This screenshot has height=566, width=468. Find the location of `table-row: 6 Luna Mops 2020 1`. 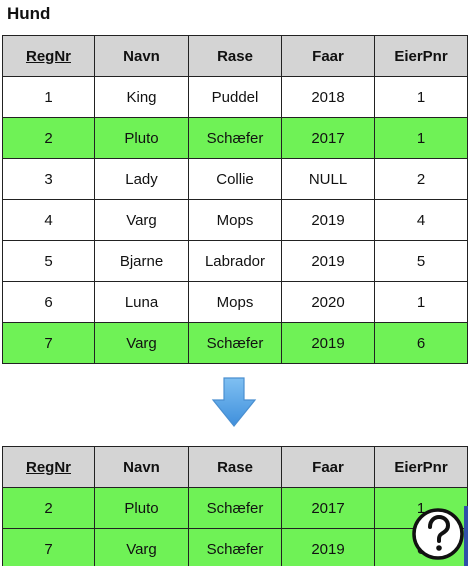

table-row: 6 Luna Mops 2020 1 is located at coordinates (235, 302).